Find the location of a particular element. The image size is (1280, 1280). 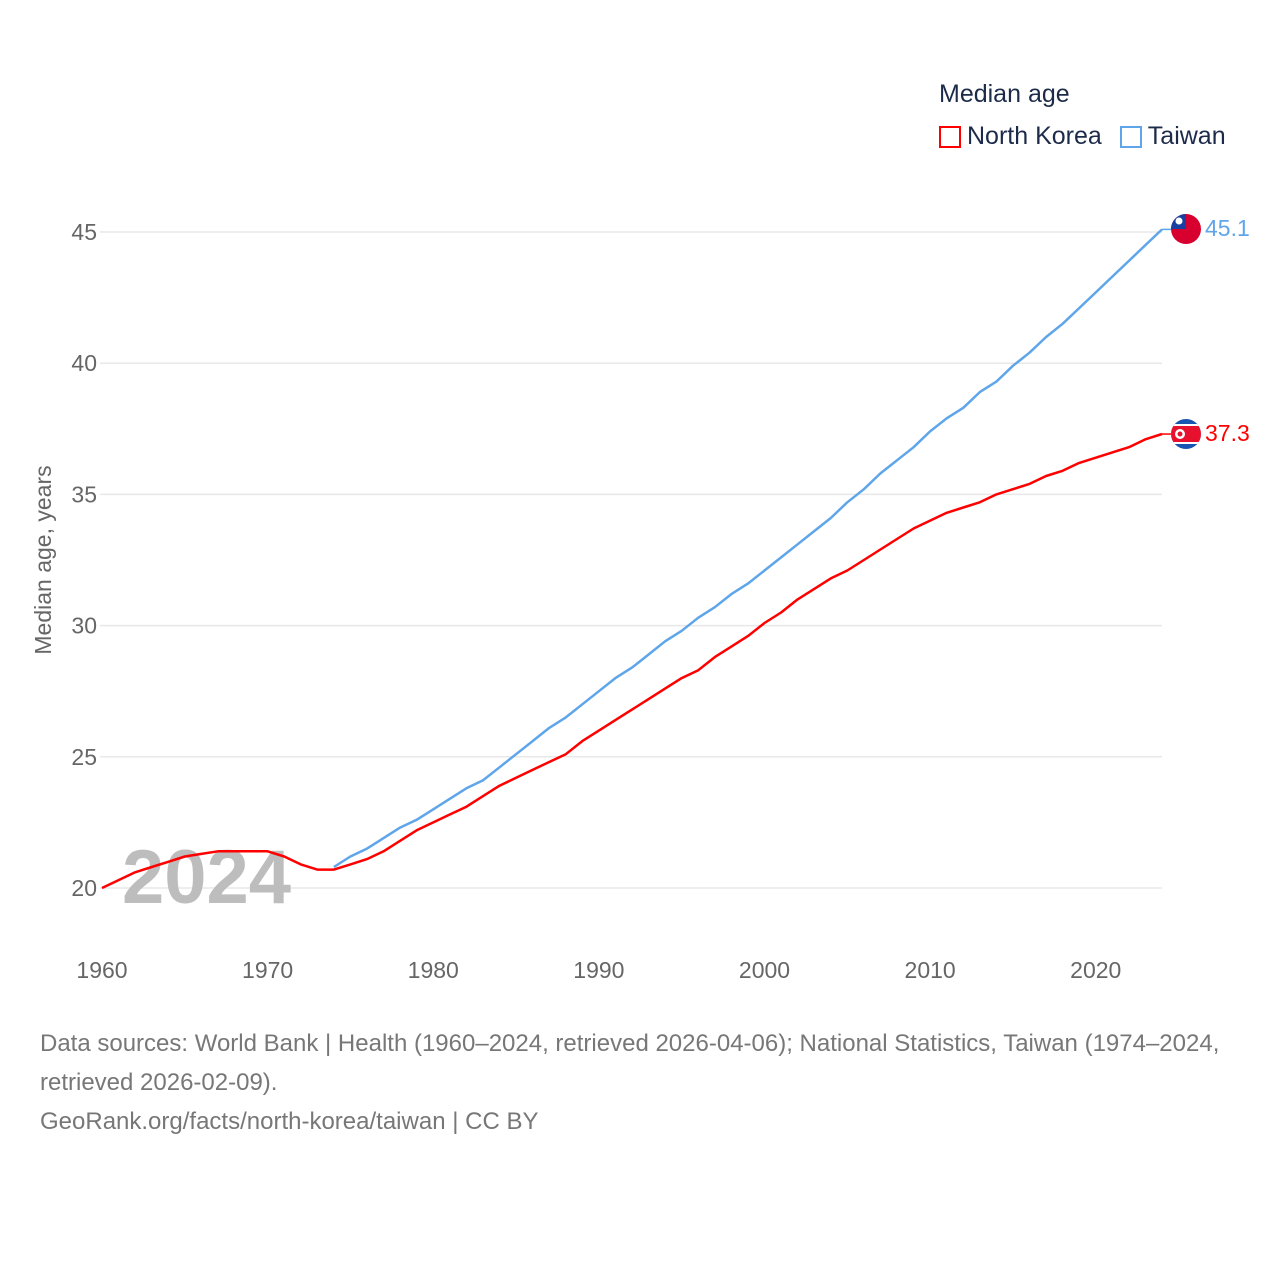

legend-swatch-north-korea is located at coordinates (950, 136).